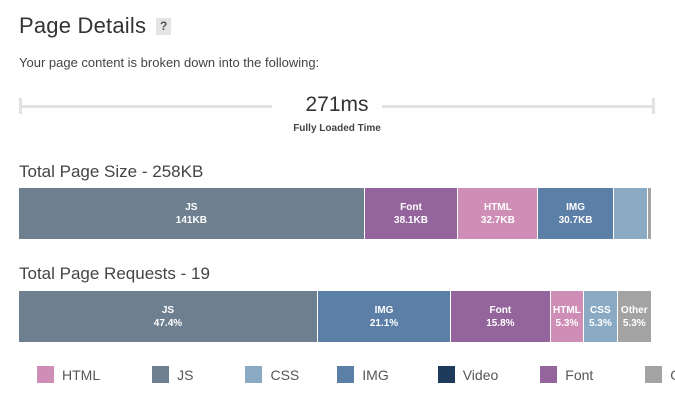 This screenshot has height=407, width=675. I want to click on timeline-right-line, so click(518, 106).